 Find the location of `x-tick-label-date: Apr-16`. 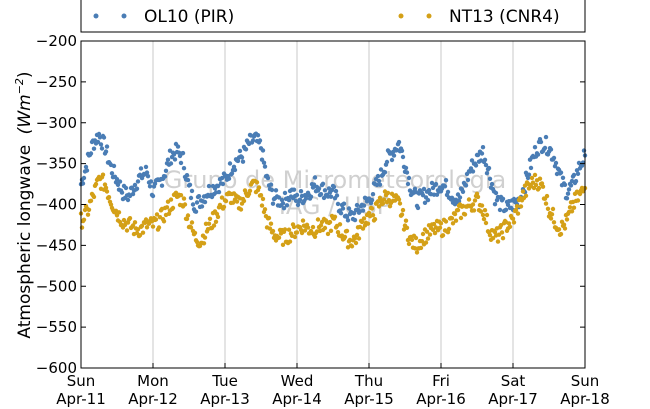

x-tick-label-date: Apr-16 is located at coordinates (441, 399).